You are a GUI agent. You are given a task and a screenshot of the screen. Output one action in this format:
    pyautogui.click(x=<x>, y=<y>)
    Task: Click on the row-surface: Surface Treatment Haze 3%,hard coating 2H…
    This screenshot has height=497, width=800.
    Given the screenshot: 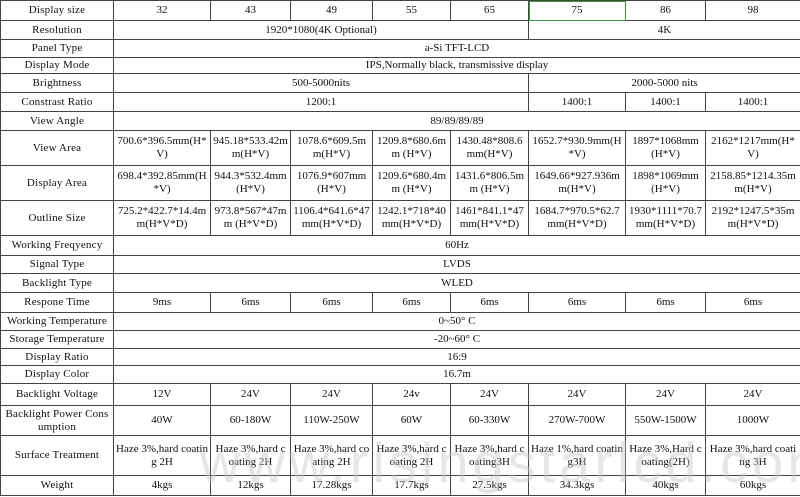 What is the action you would take?
    pyautogui.click(x=400, y=455)
    